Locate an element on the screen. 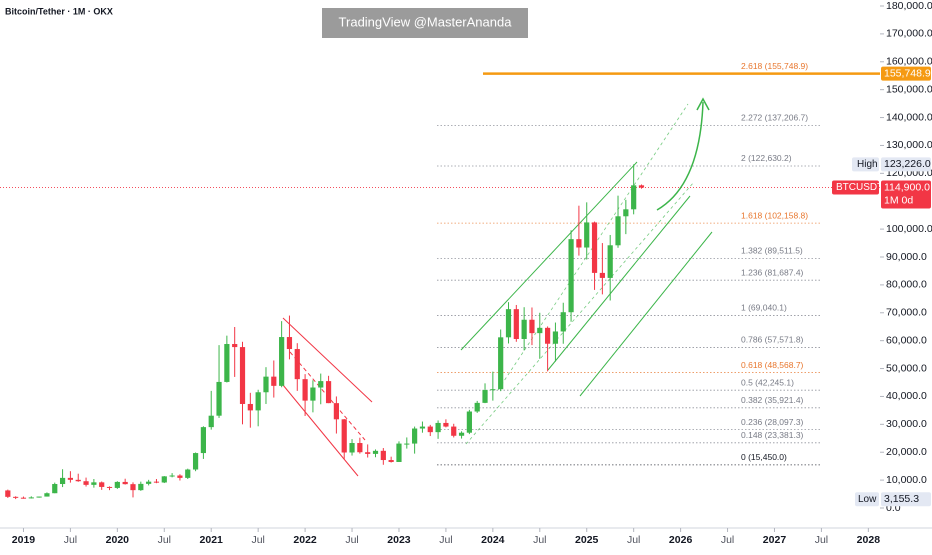  last-tag-box is located at coordinates (906, 194).